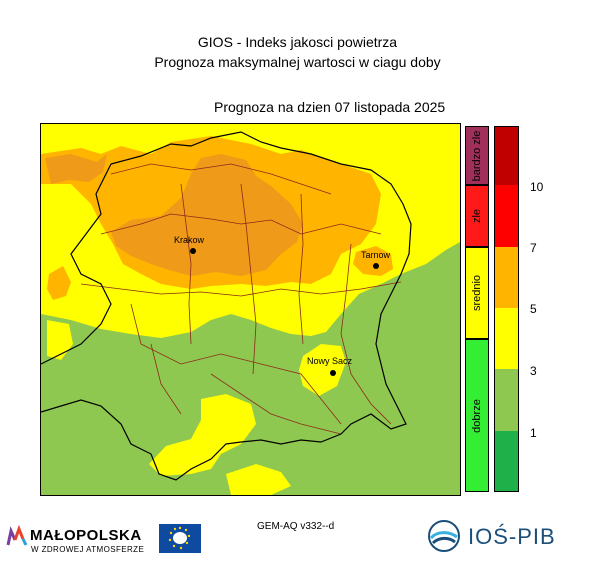 The height and width of the screenshot is (566, 595). What do you see at coordinates (376, 255) in the screenshot?
I see `city-label-tarnow: Tarnow` at bounding box center [376, 255].